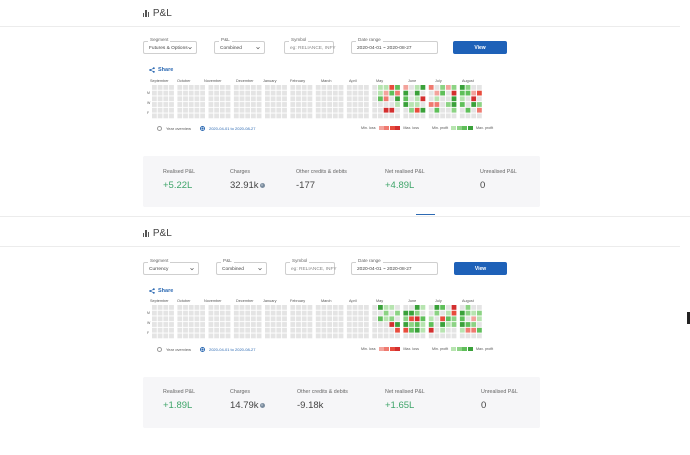 This screenshot has width=690, height=455. Describe the element at coordinates (262, 405) in the screenshot. I see `info-icon: i` at that location.